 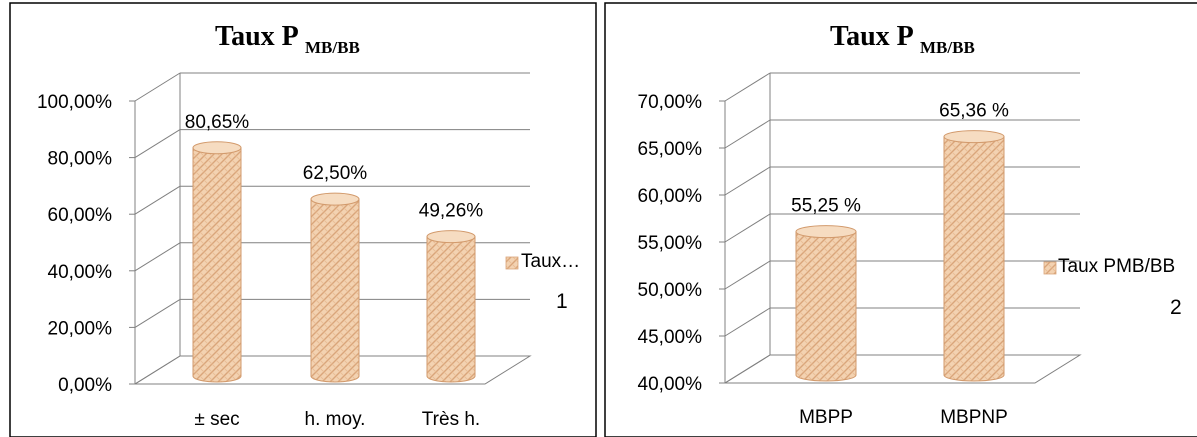 I want to click on y-tick-label: 0,00%, so click(x=85, y=385).